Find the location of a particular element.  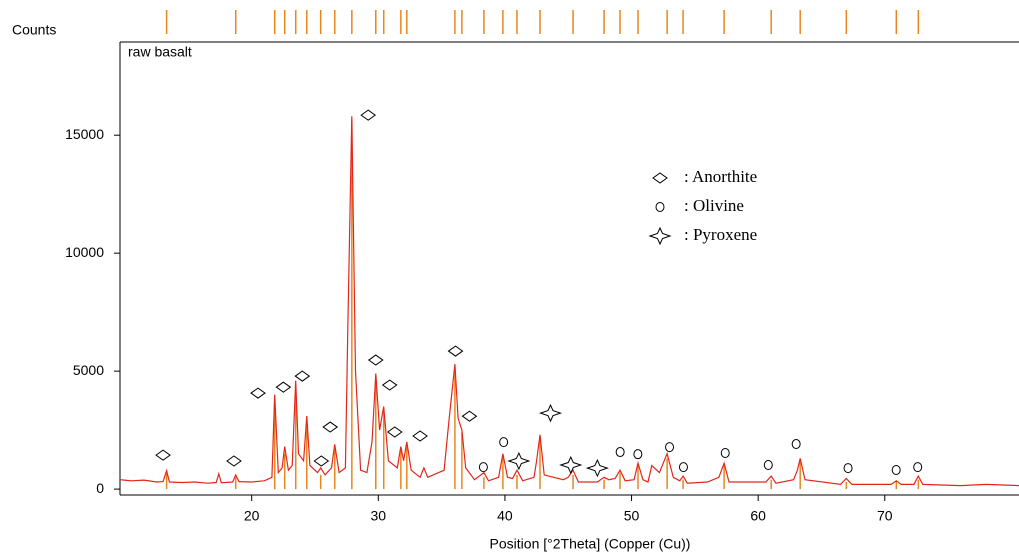

x-axis-label: Position [°2Theta] (Copper (Cu)) is located at coordinates (590, 544).